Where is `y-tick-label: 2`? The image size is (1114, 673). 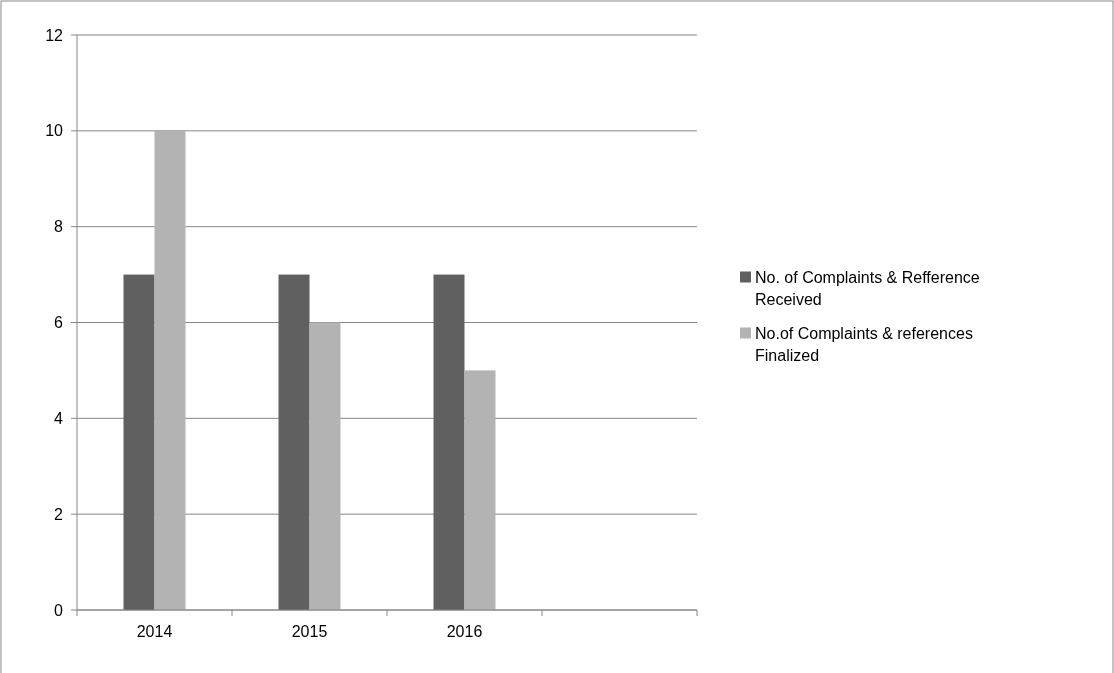 y-tick-label: 2 is located at coordinates (59, 514).